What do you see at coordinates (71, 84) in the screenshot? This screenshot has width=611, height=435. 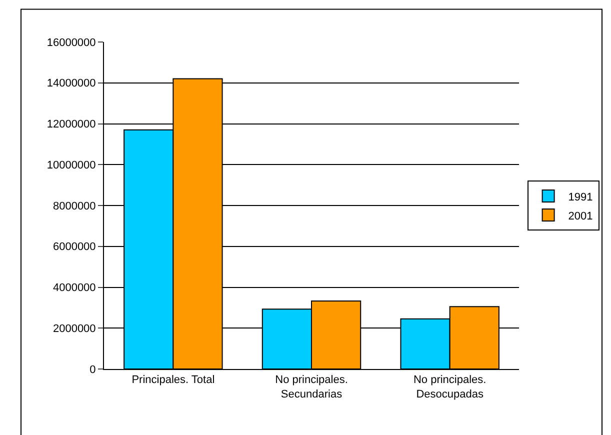 I see `y-tick-label: 14000000` at bounding box center [71, 84].